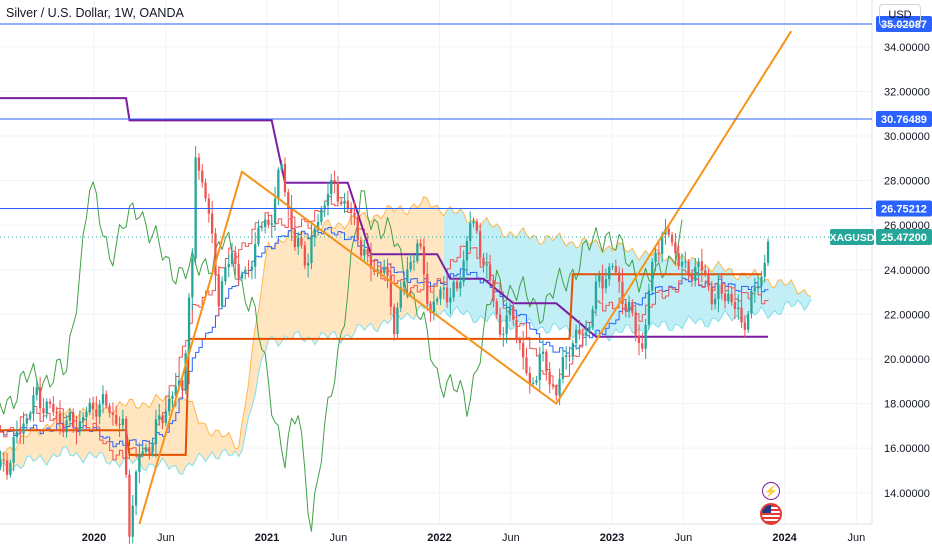  What do you see at coordinates (907, 137) in the screenshot?
I see `y-tick-label: 30.00000` at bounding box center [907, 137].